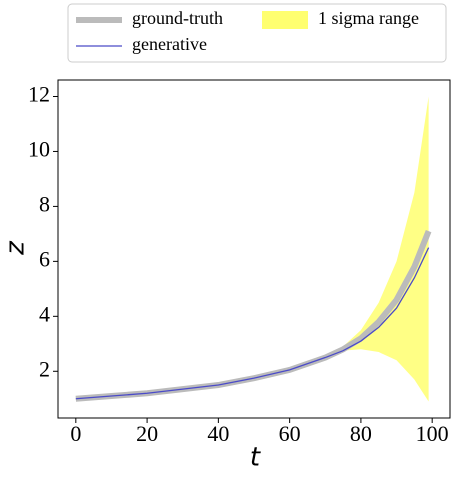  What do you see at coordinates (255, 458) in the screenshot?
I see `x-axis-label: t` at bounding box center [255, 458].